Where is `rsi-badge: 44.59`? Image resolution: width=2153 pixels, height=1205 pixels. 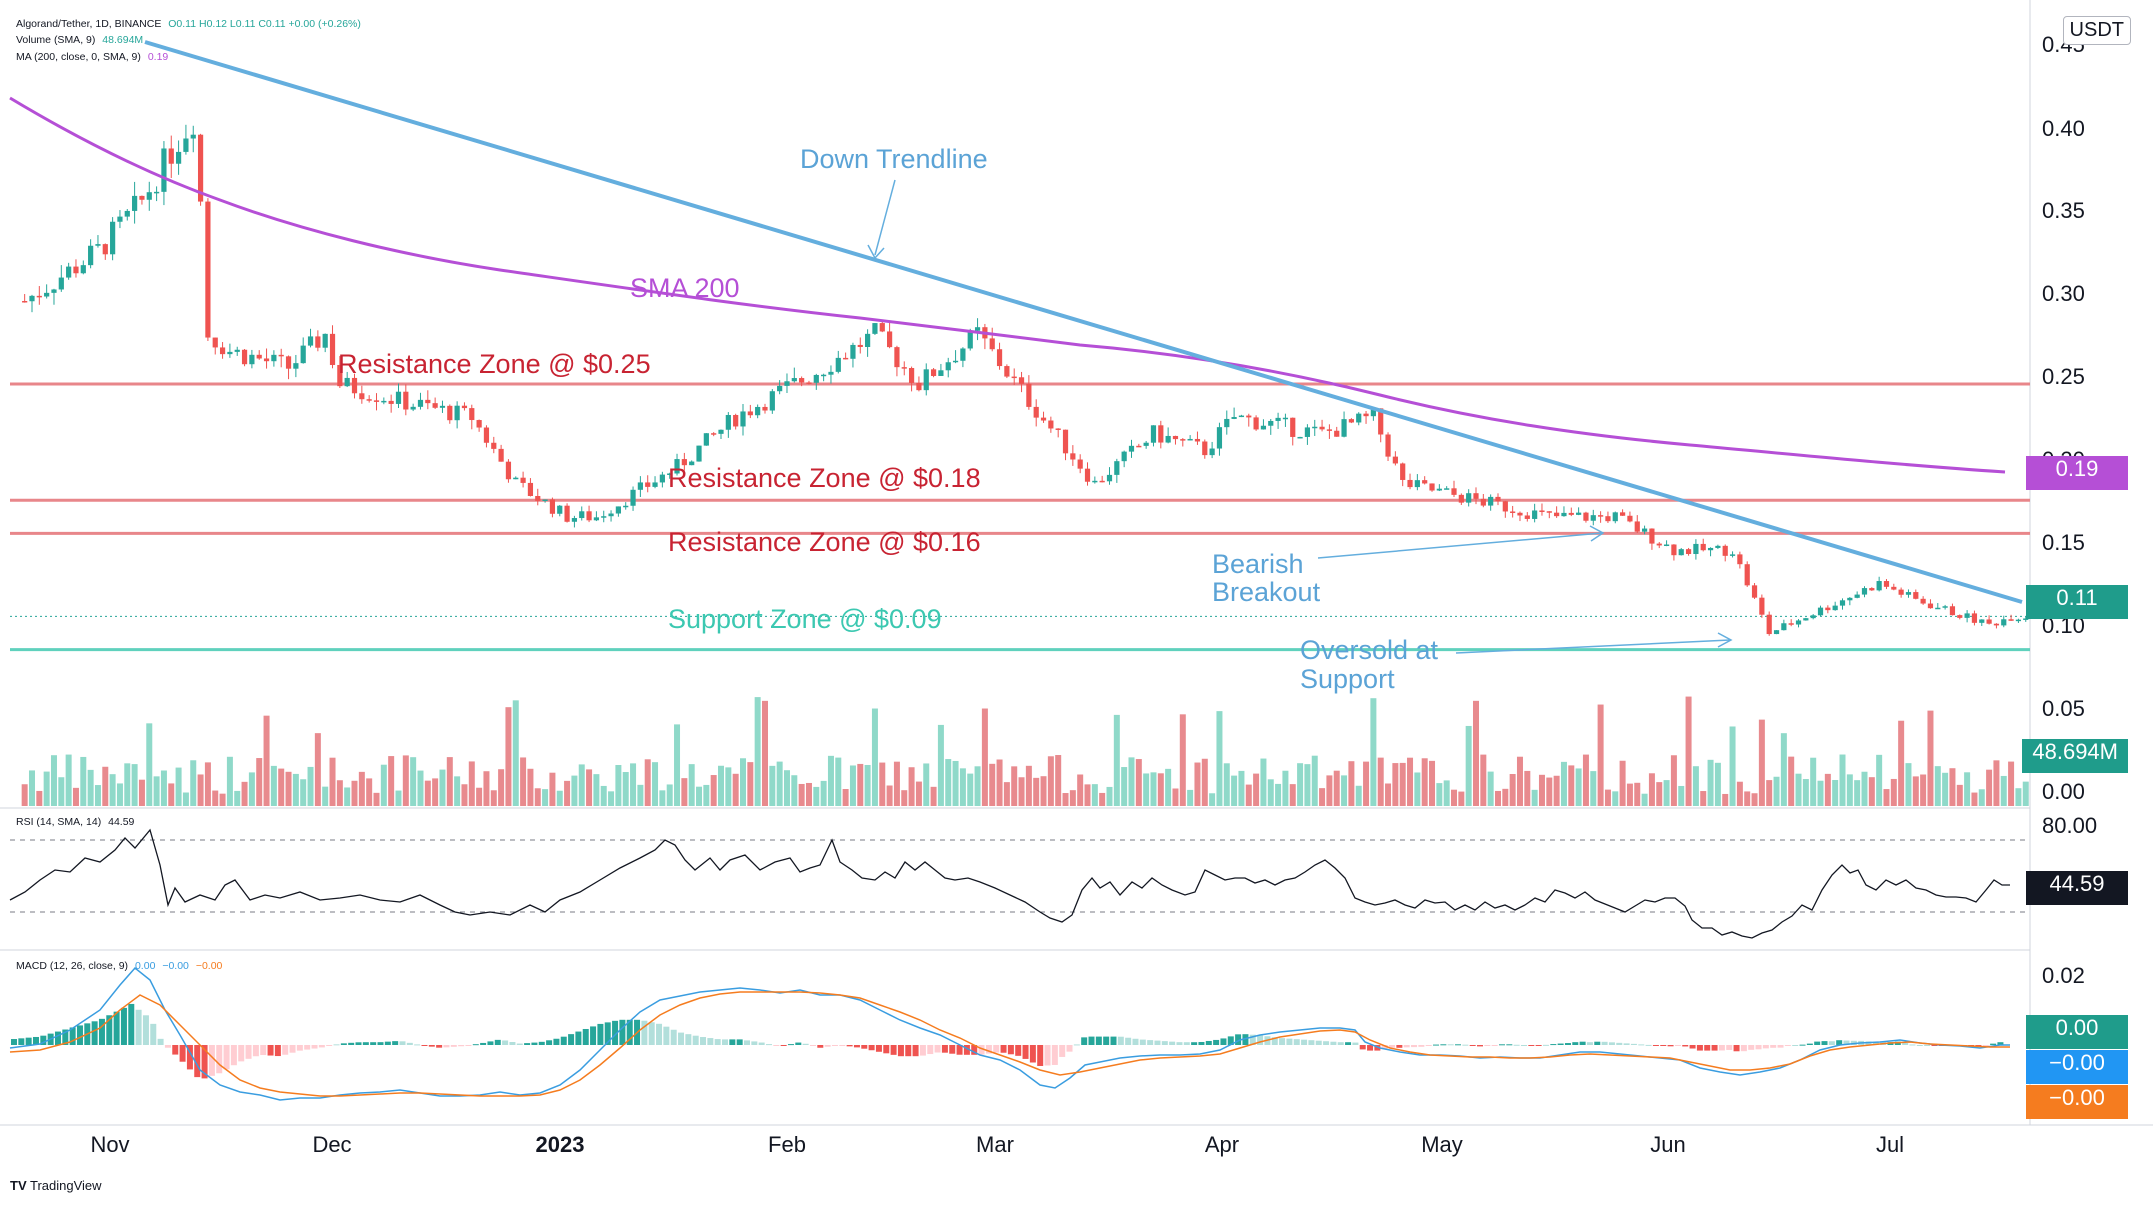 rsi-badge: 44.59 is located at coordinates (2077, 888).